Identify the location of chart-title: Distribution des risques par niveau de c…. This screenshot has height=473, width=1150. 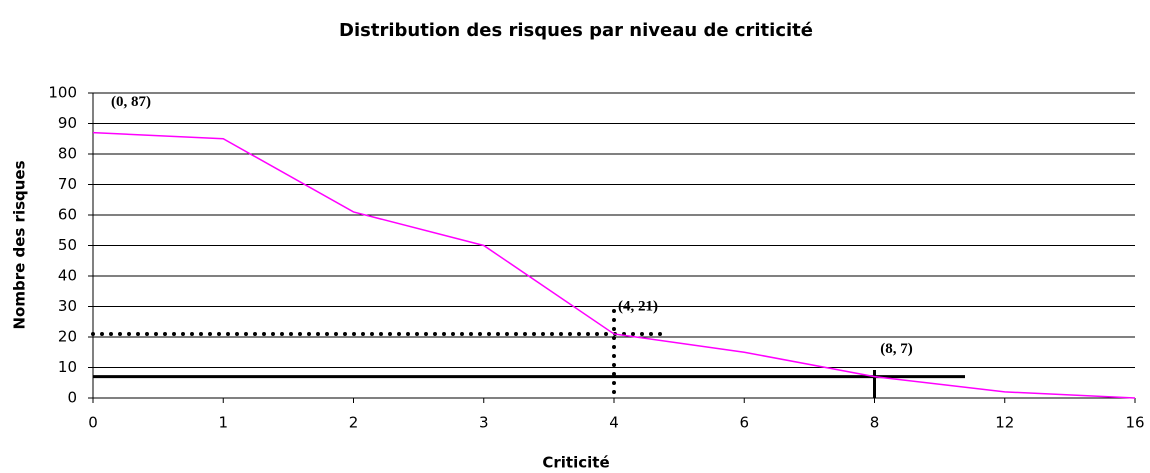
(576, 30).